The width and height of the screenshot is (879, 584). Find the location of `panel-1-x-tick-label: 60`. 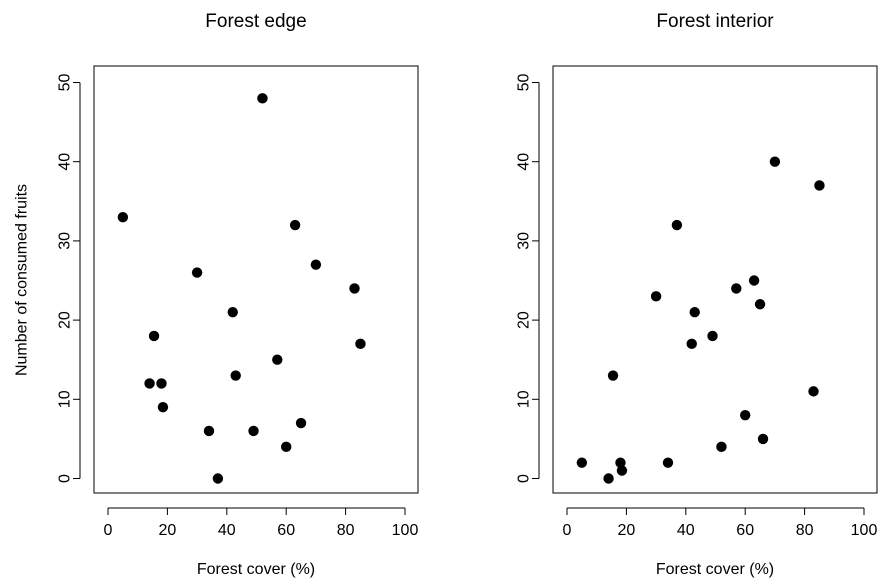

panel-1-x-tick-label: 60 is located at coordinates (286, 530).